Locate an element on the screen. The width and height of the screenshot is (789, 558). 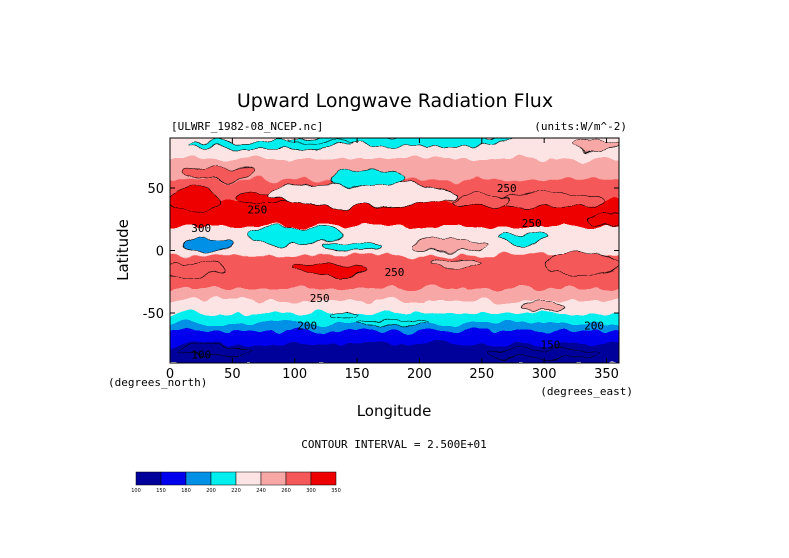
chart-title: Upward Longwave Radiation Flux is located at coordinates (395, 101).